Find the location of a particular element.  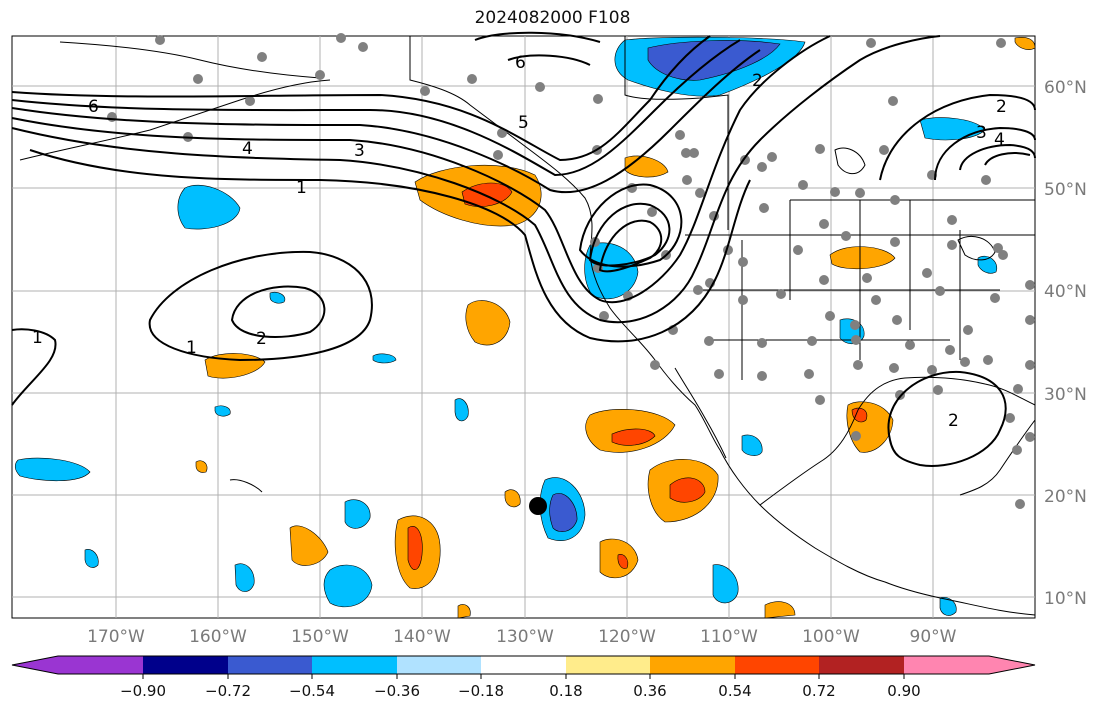

lon-label: 140°W is located at coordinates (422, 637).